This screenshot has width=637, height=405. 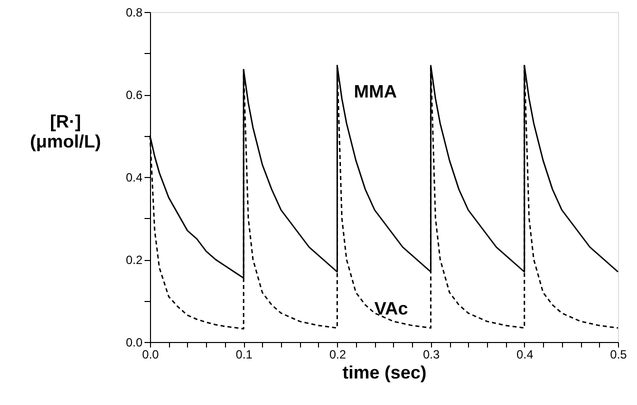 What do you see at coordinates (134, 95) in the screenshot?
I see `y-tick-label: 0.6` at bounding box center [134, 95].